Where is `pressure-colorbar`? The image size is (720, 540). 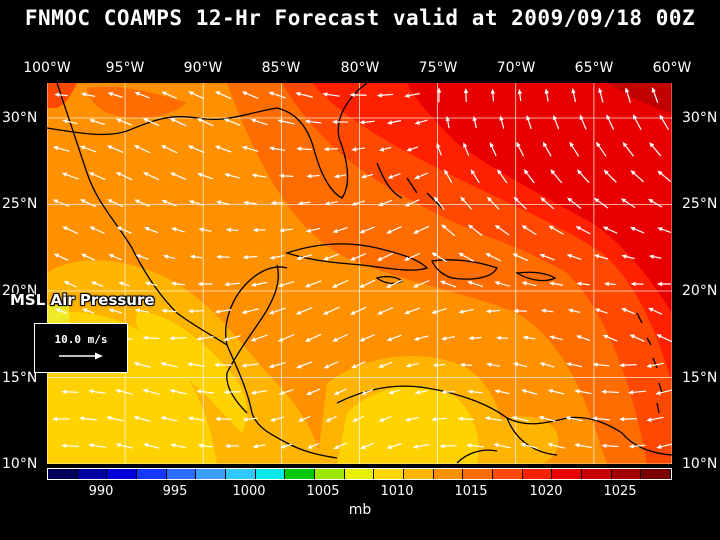 pressure-colorbar is located at coordinates (359, 474).